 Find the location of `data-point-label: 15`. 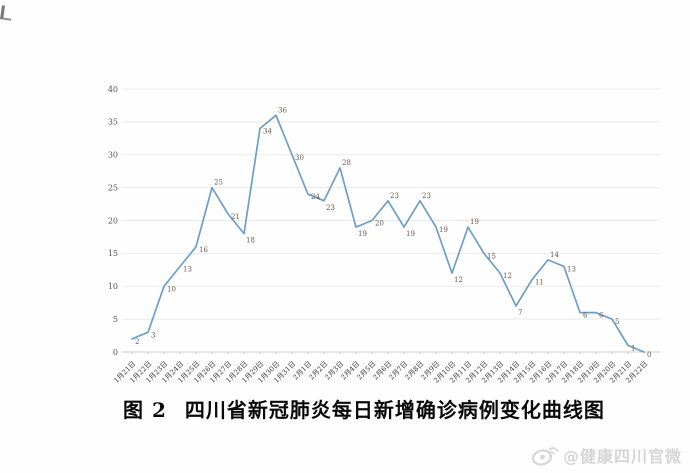

data-point-label: 15 is located at coordinates (491, 256).